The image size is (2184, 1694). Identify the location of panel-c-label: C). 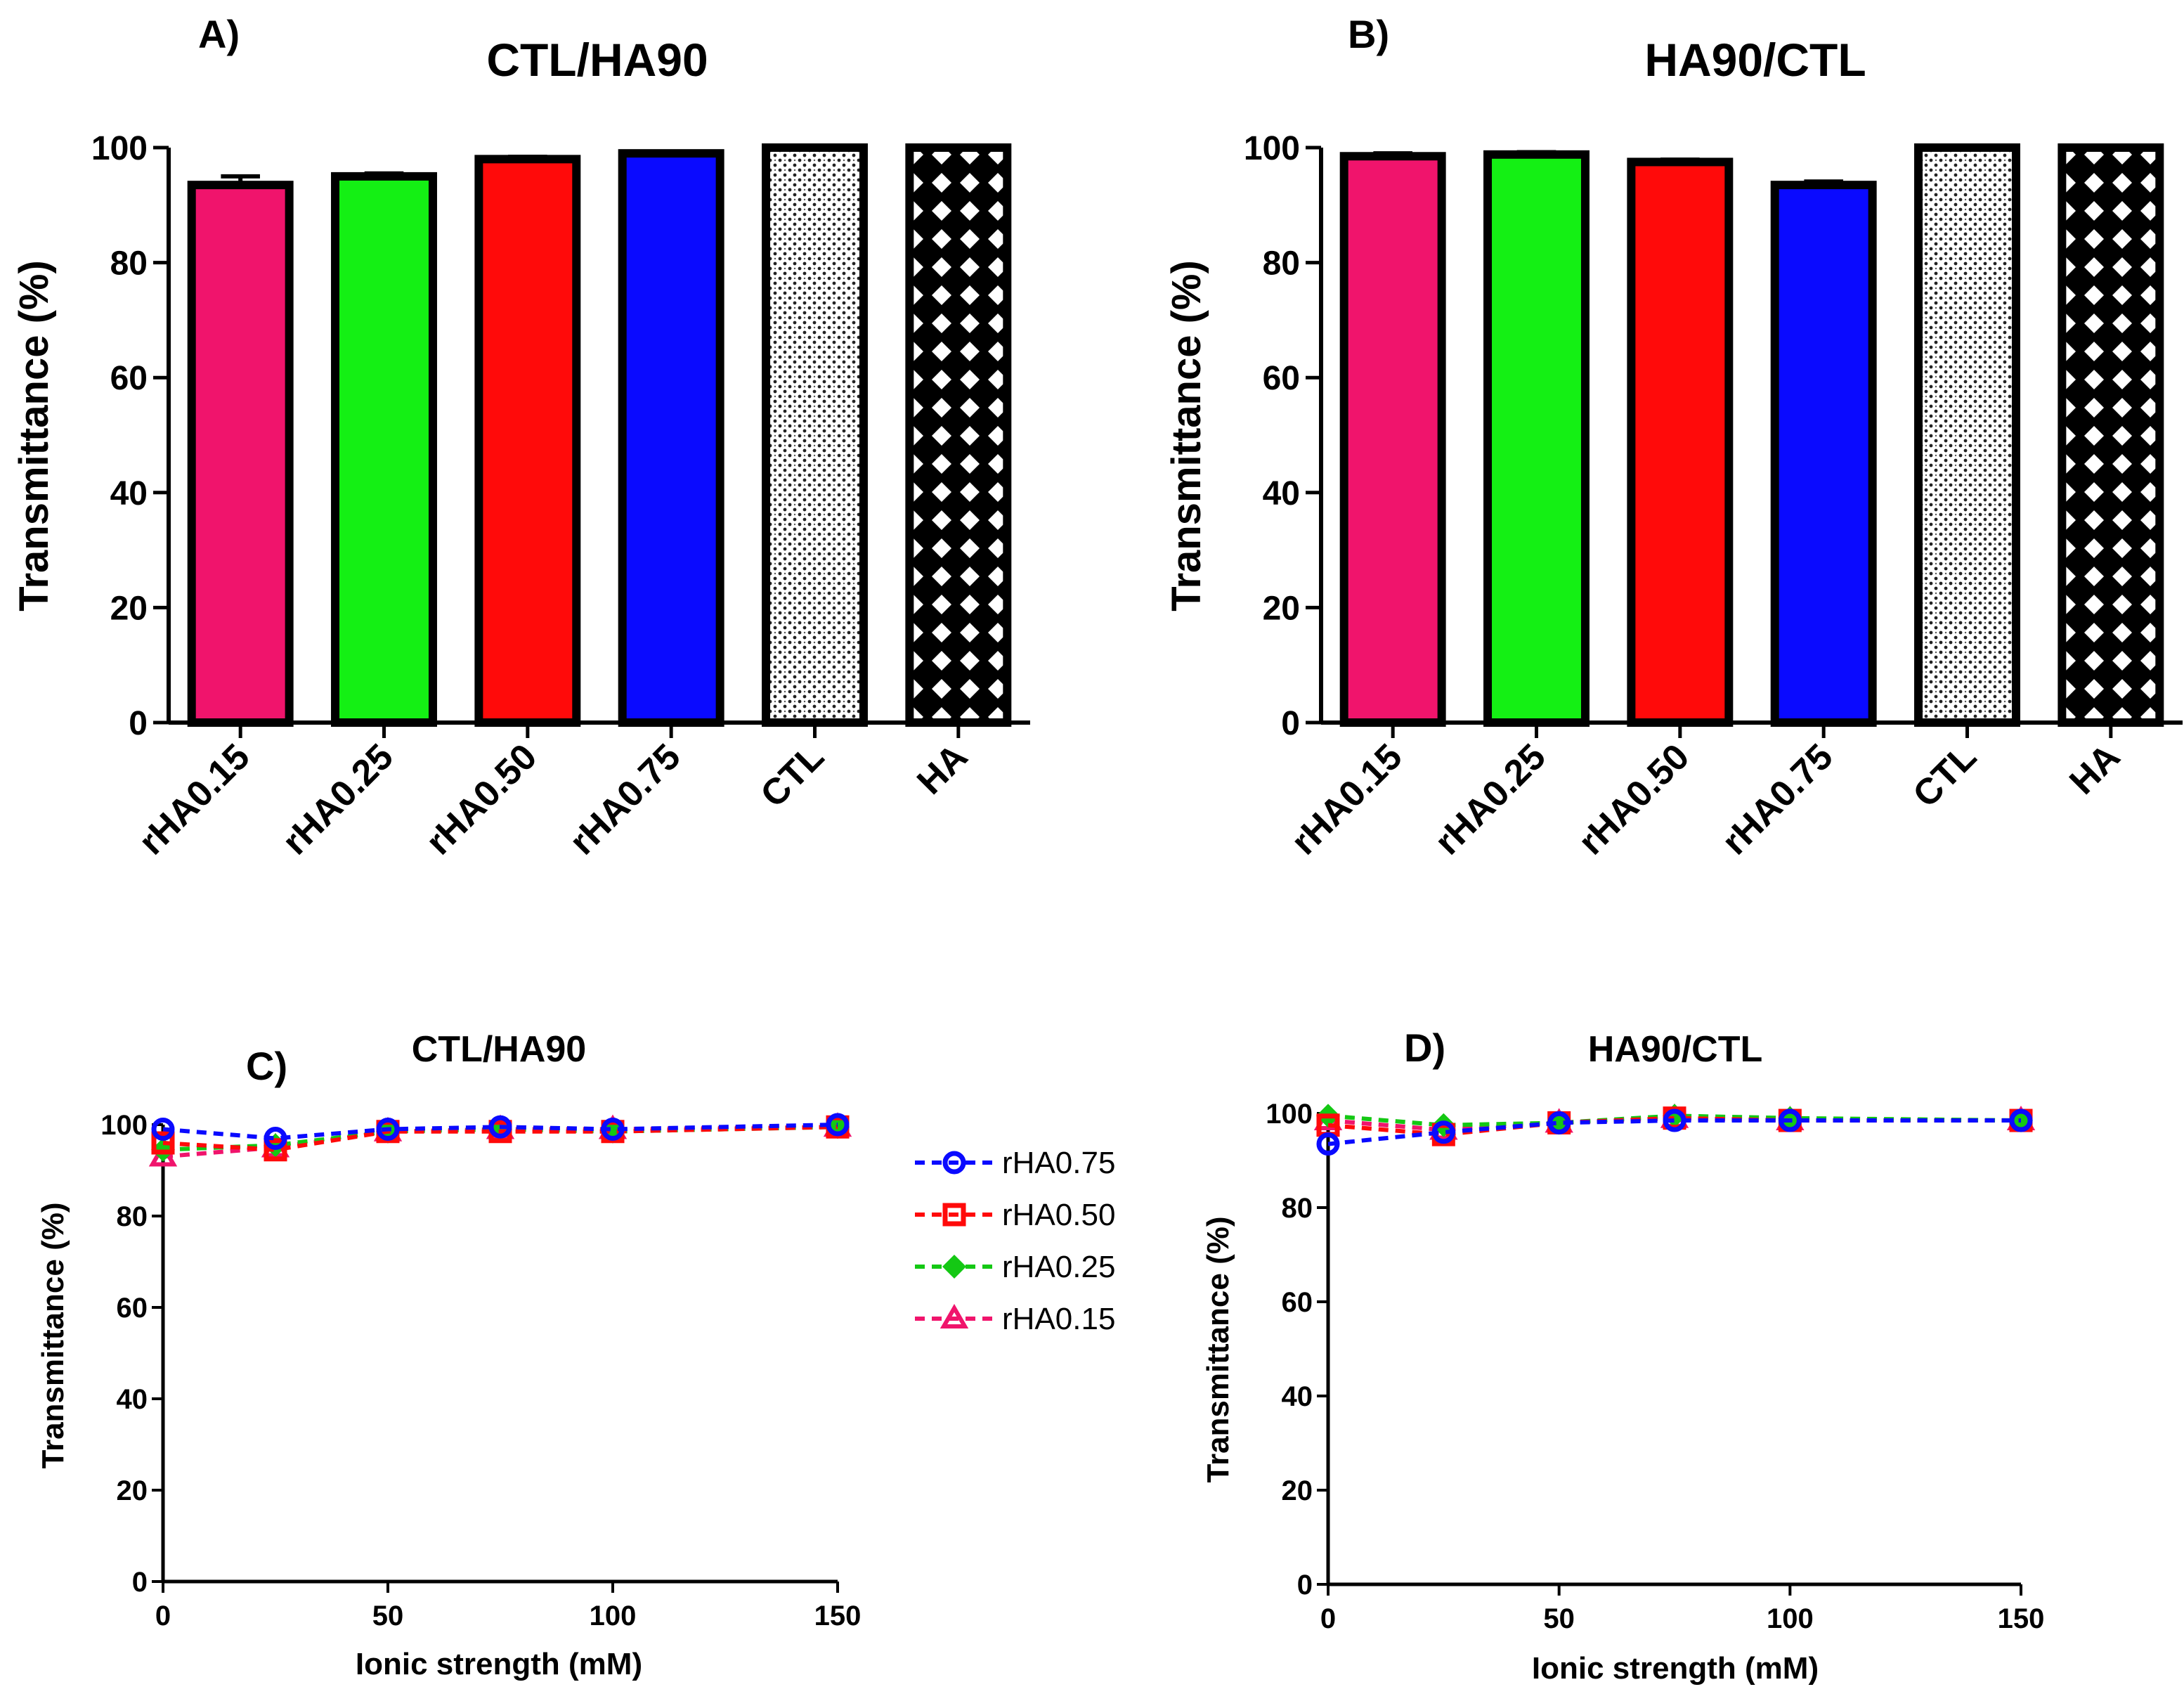
(266, 1066).